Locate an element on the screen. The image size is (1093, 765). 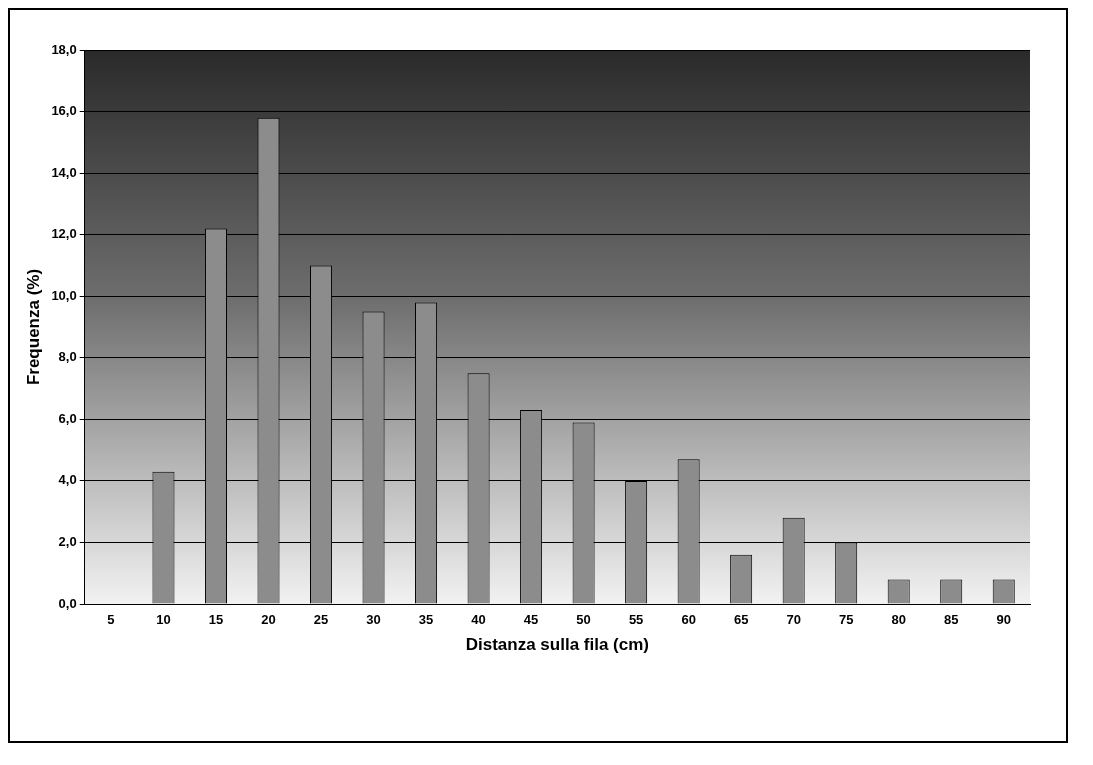
y-tick-label: 0,0 is located at coordinates (67, 603).